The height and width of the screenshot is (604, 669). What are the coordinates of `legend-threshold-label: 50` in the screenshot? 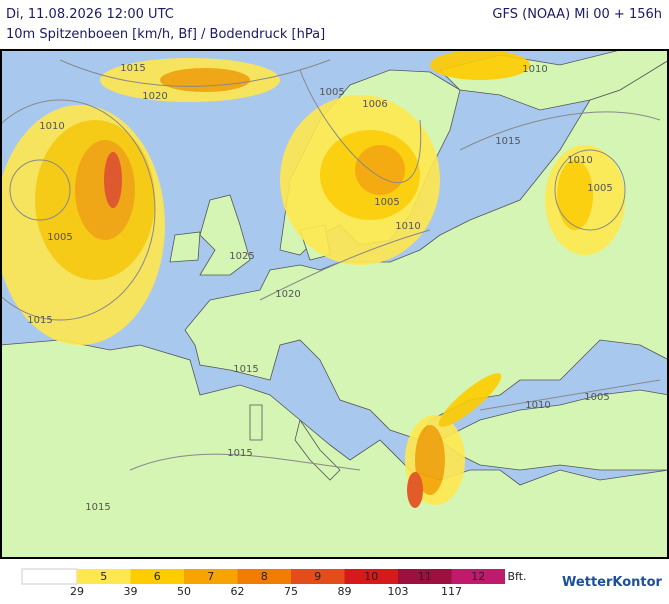 It's located at (184, 591).